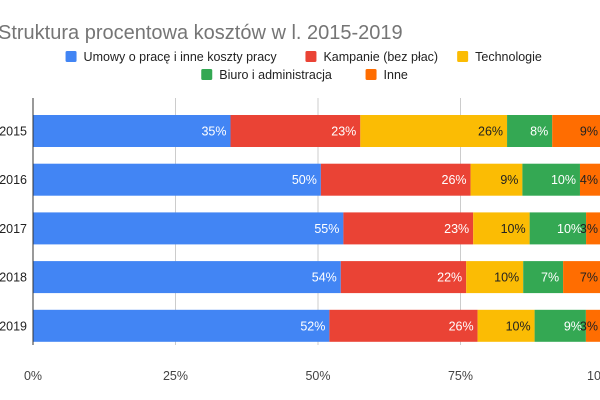 The height and width of the screenshot is (400, 600). I want to click on data-label: 52%, so click(312, 326).